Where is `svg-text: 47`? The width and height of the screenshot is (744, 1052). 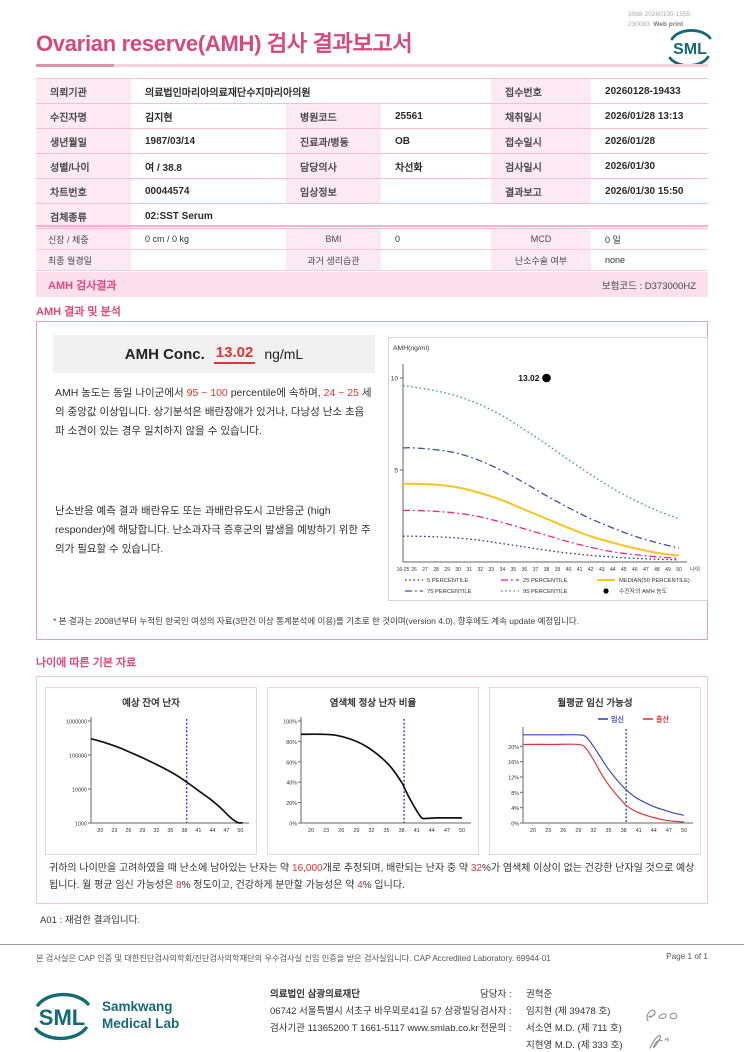 svg-text: 47 is located at coordinates (226, 831).